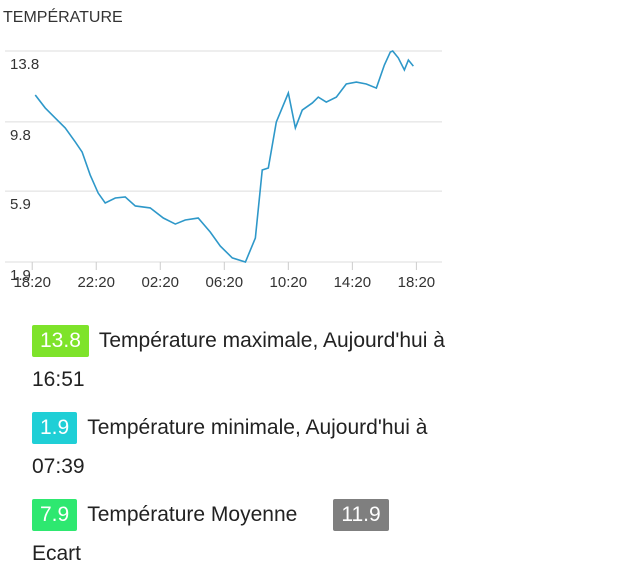 The image size is (619, 581). What do you see at coordinates (271, 340) in the screenshot?
I see `stat-label: Température maximale, Aujourd'hui à` at bounding box center [271, 340].